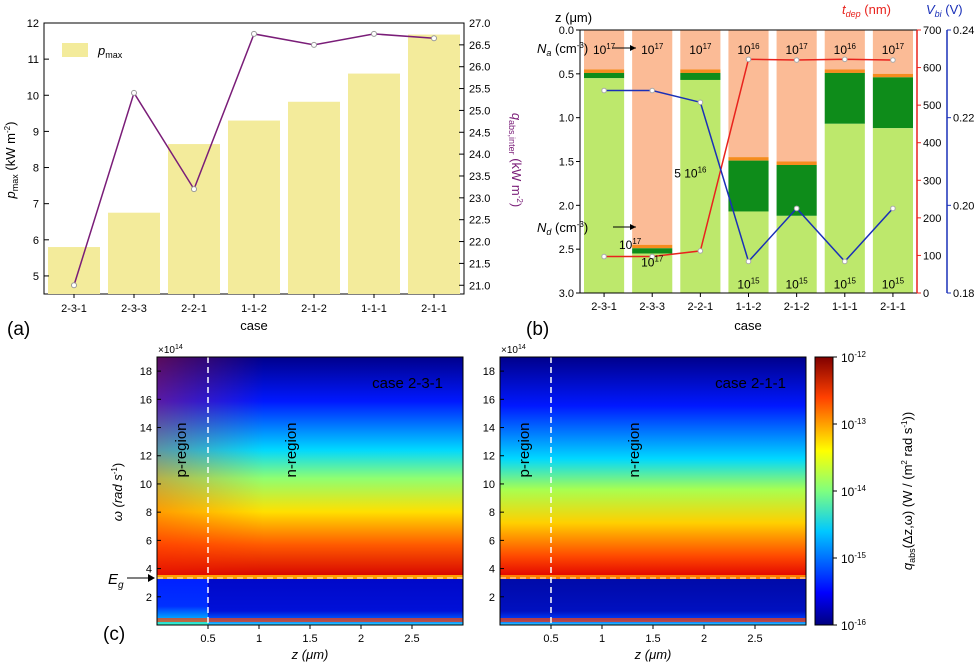 The width and height of the screenshot is (979, 666). What do you see at coordinates (860, 421) in the screenshot?
I see `colorbar-tick-label-exp: -13` at bounding box center [860, 421].